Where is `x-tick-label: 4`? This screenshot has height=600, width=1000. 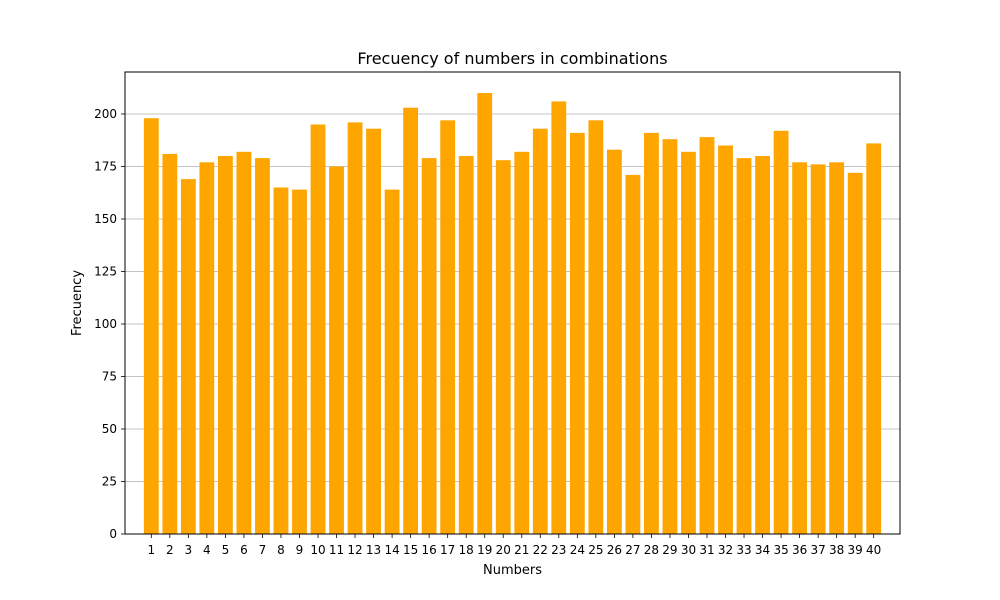
x-tick-label: 4 is located at coordinates (207, 550).